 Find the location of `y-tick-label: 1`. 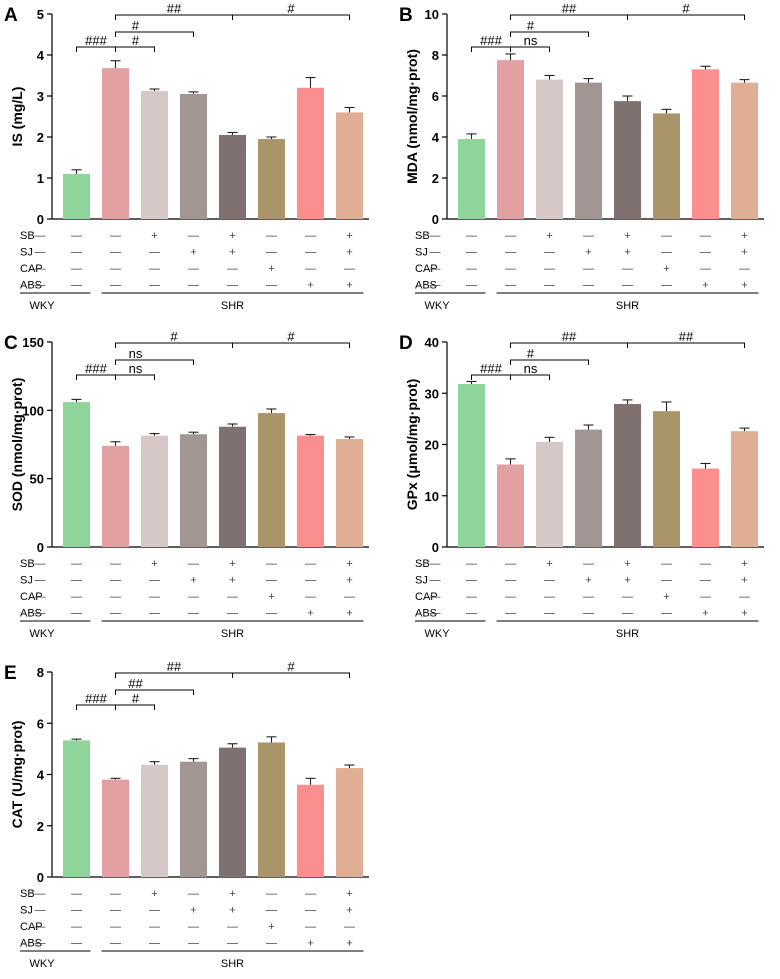

y-tick-label: 1 is located at coordinates (40, 178).